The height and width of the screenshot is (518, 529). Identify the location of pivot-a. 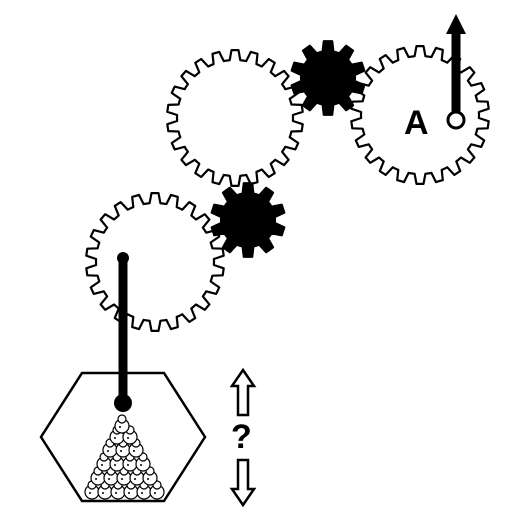
(456, 120).